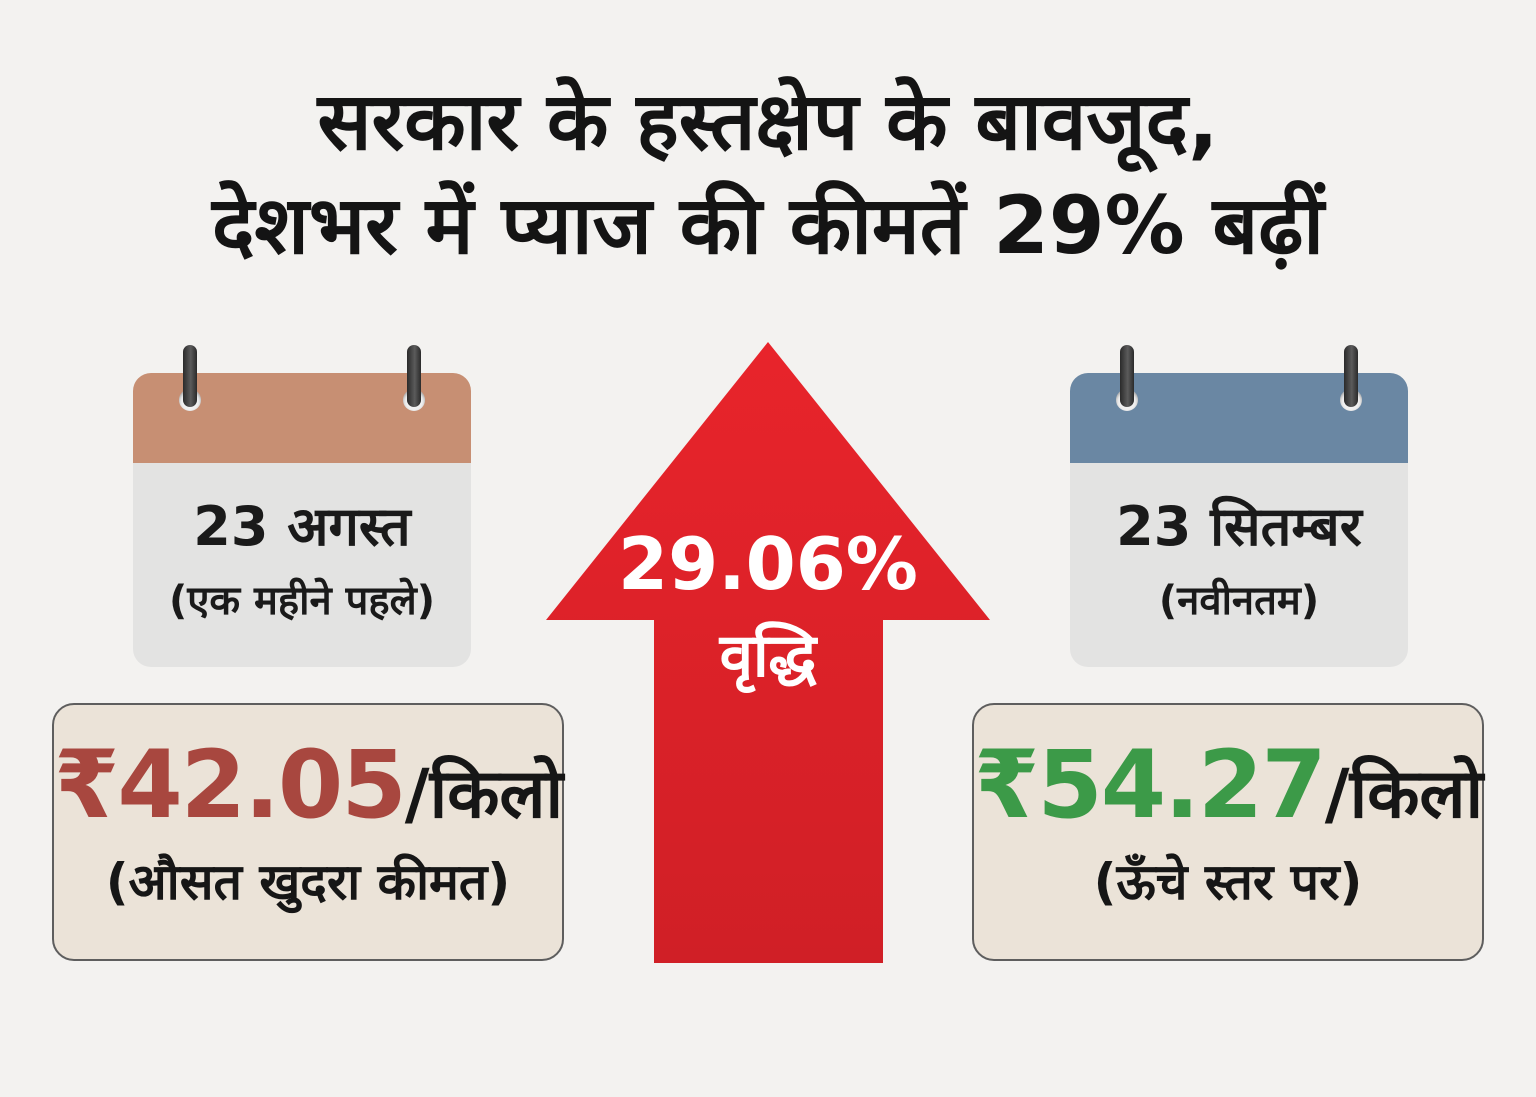 Image resolution: width=1536 pixels, height=1097 pixels. What do you see at coordinates (1150, 785) in the screenshot?
I see `right-price-value: ₹54.27` at bounding box center [1150, 785].